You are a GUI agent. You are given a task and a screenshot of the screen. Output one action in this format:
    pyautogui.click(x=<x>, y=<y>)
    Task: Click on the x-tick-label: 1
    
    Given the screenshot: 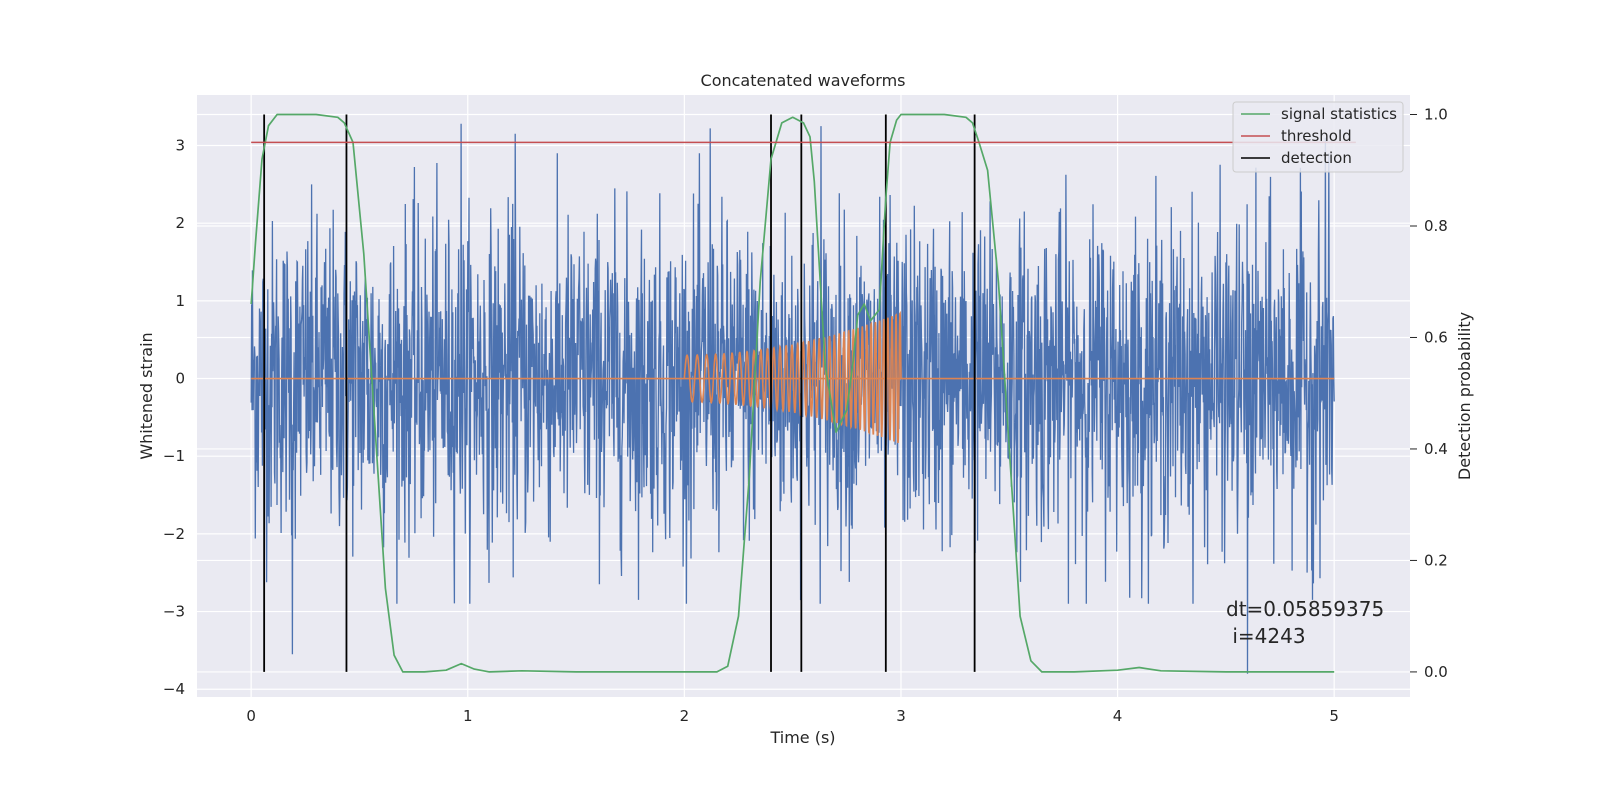 What is the action you would take?
    pyautogui.click(x=468, y=716)
    